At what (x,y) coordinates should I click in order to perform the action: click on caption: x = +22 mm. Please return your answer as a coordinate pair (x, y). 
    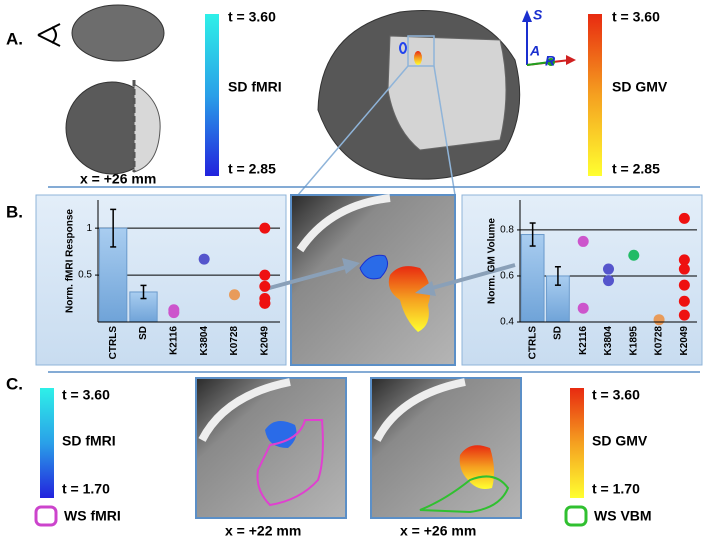
    Looking at the image, I should click on (263, 531).